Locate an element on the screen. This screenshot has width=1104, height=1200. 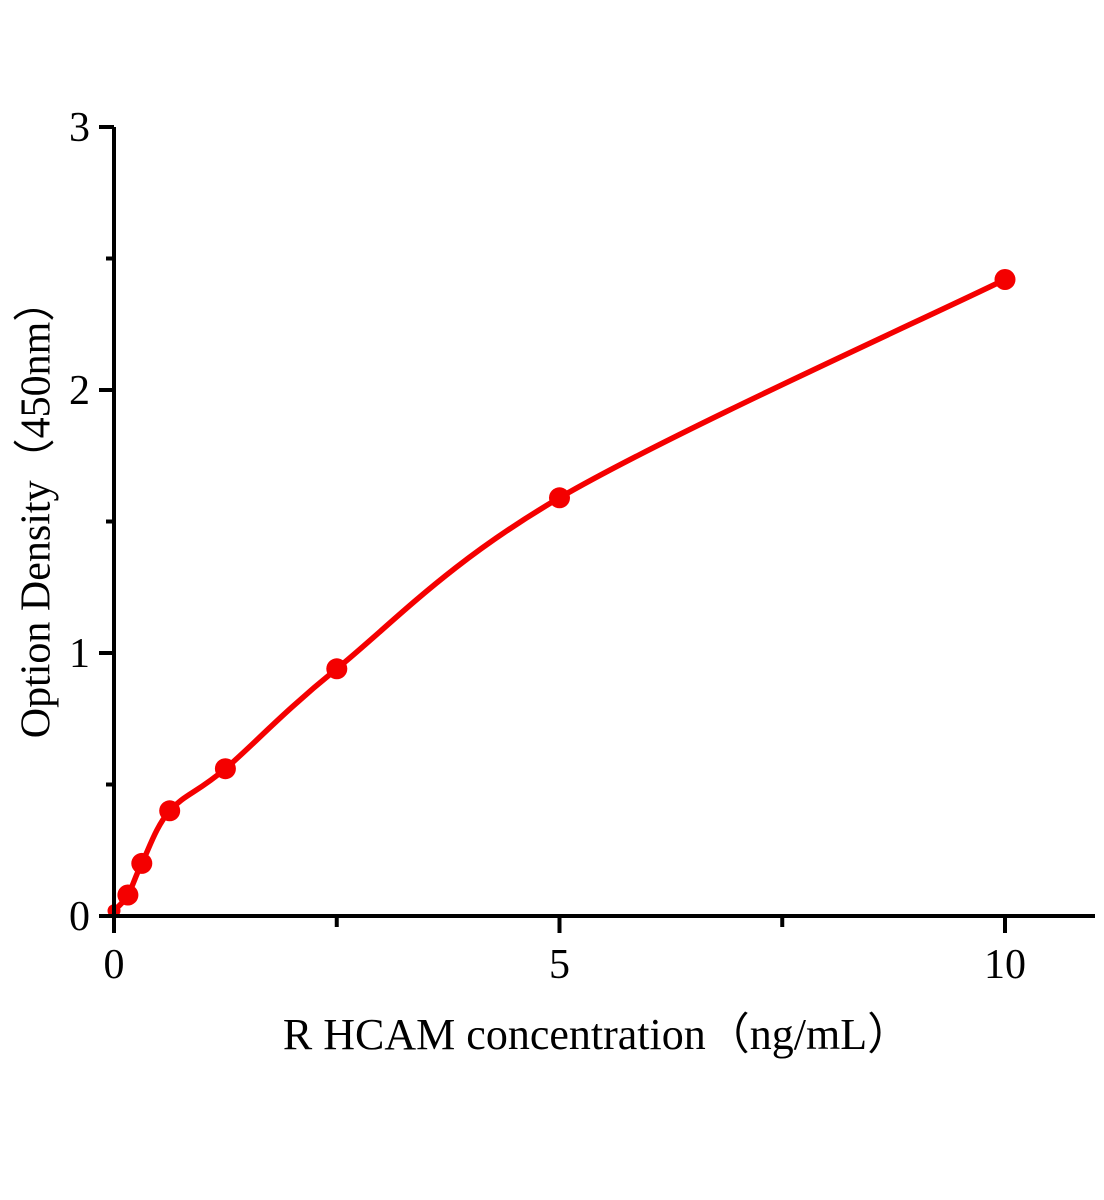
x-tick-label: 0 is located at coordinates (114, 965).